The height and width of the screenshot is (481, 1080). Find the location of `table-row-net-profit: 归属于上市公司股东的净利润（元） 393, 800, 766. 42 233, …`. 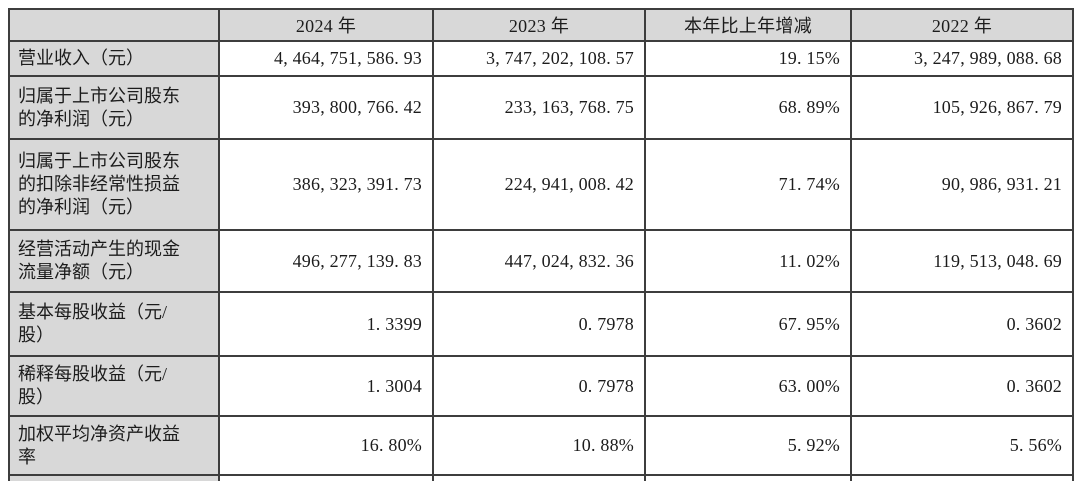

table-row-net-profit: 归属于上市公司股东的净利润（元） 393, 800, 766. 42 233, … is located at coordinates (541, 107).